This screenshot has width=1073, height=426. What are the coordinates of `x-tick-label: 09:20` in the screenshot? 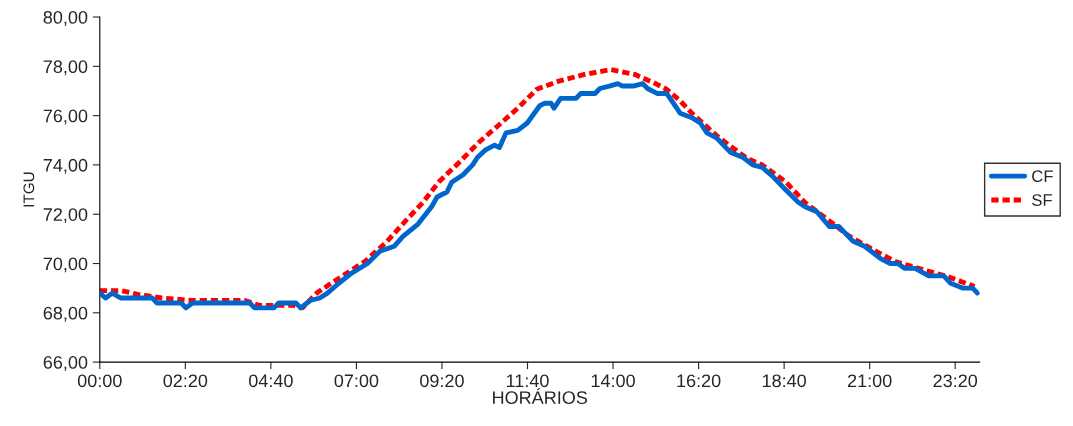 It's located at (442, 381).